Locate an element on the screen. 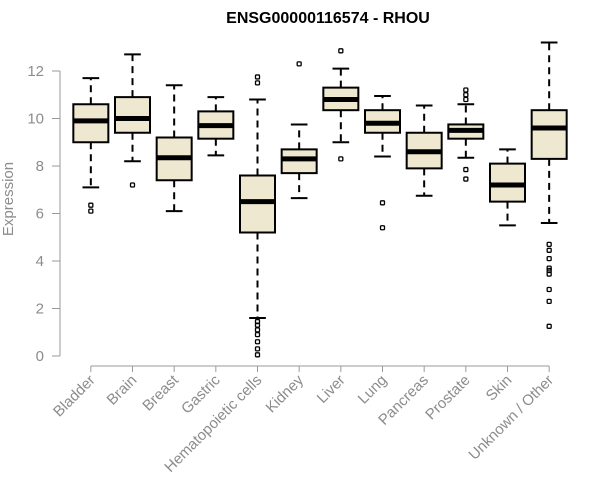  box-prostate is located at coordinates (466, 134).